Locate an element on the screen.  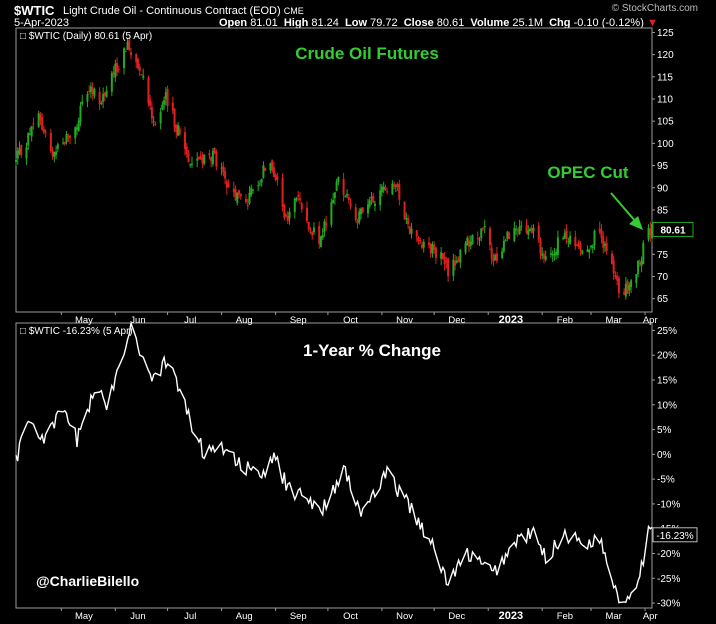
price-x-tick-label: Oct is located at coordinates (350, 320).